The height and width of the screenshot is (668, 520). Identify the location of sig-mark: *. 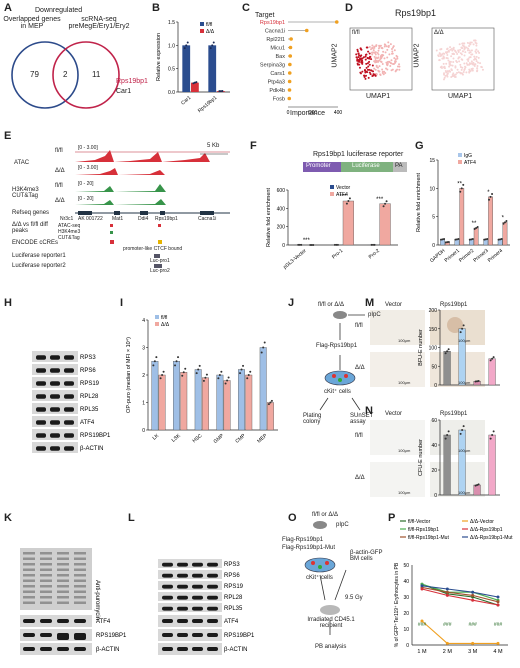
(488, 193).